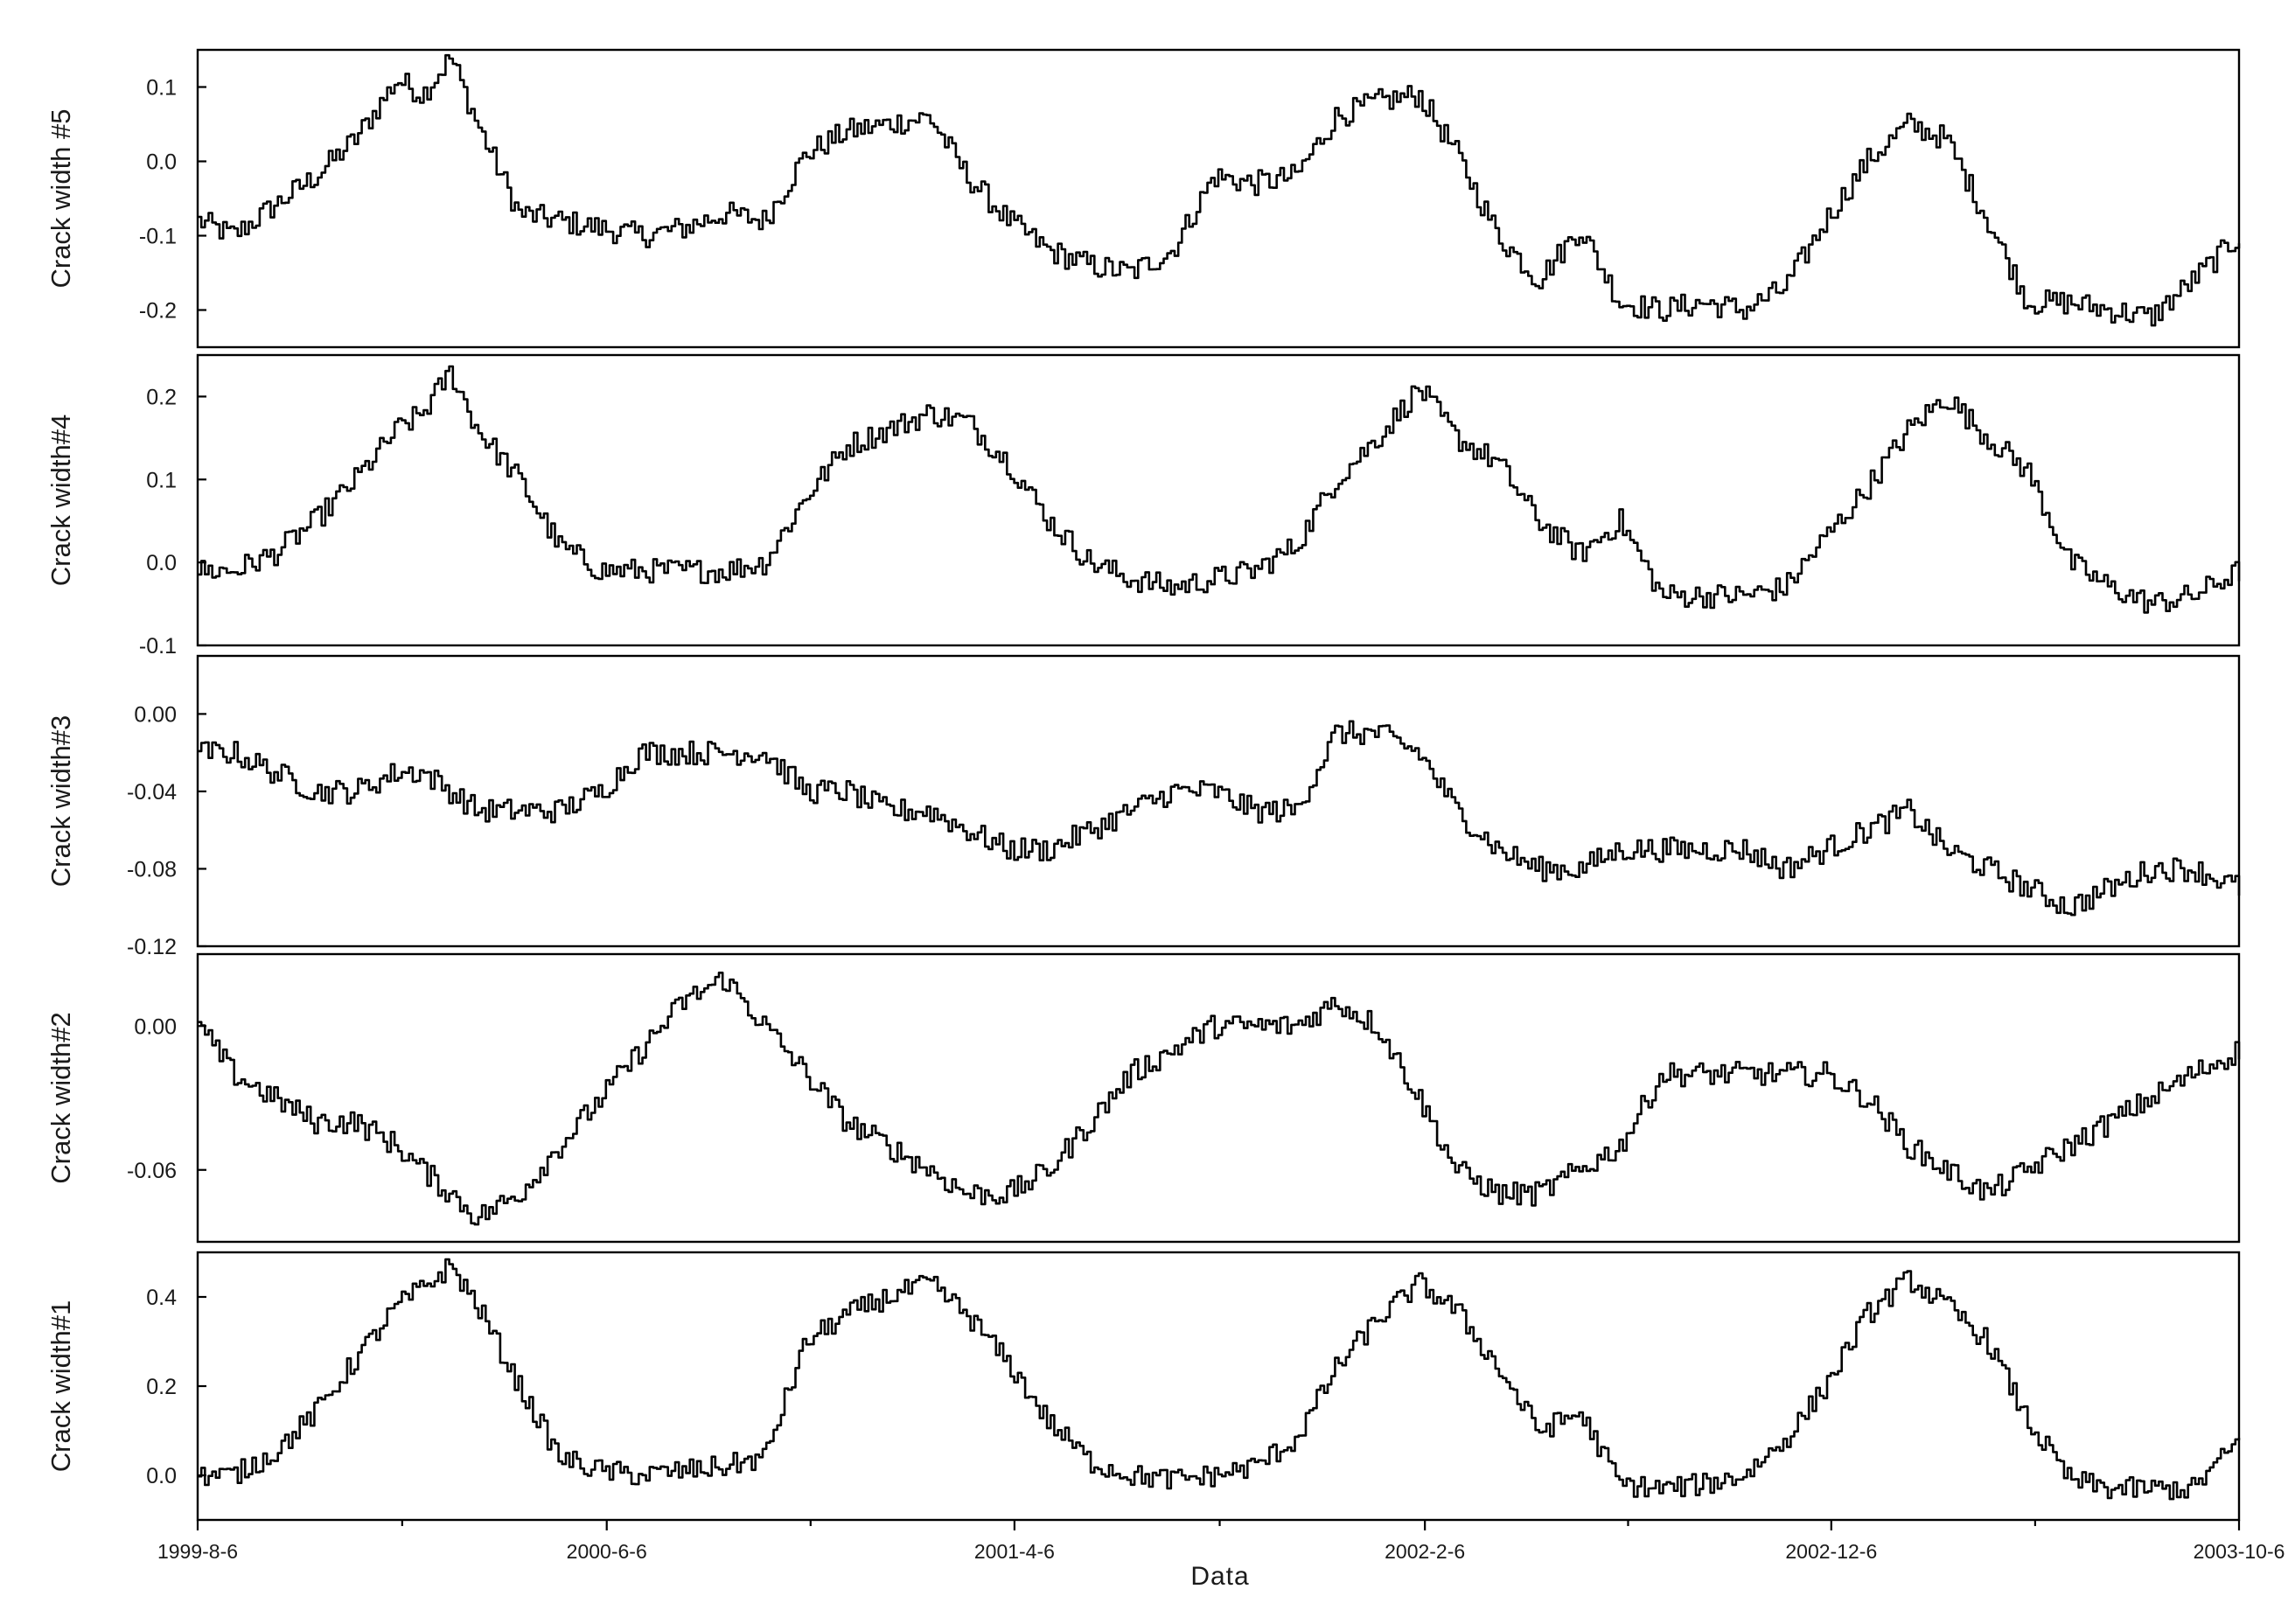  Describe the element at coordinates (1831, 1551) in the screenshot. I see `x-tick-label: 2002-12-6` at that location.